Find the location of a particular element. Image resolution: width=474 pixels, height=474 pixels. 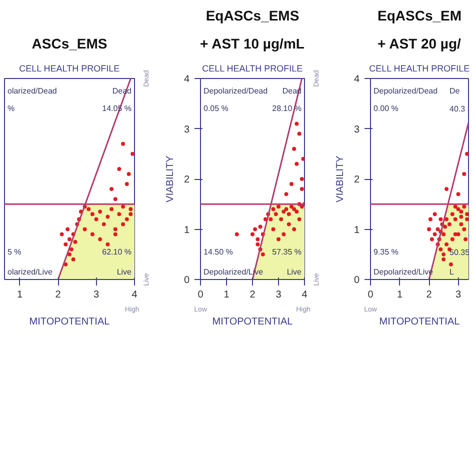

annotation: De is located at coordinates (455, 91).